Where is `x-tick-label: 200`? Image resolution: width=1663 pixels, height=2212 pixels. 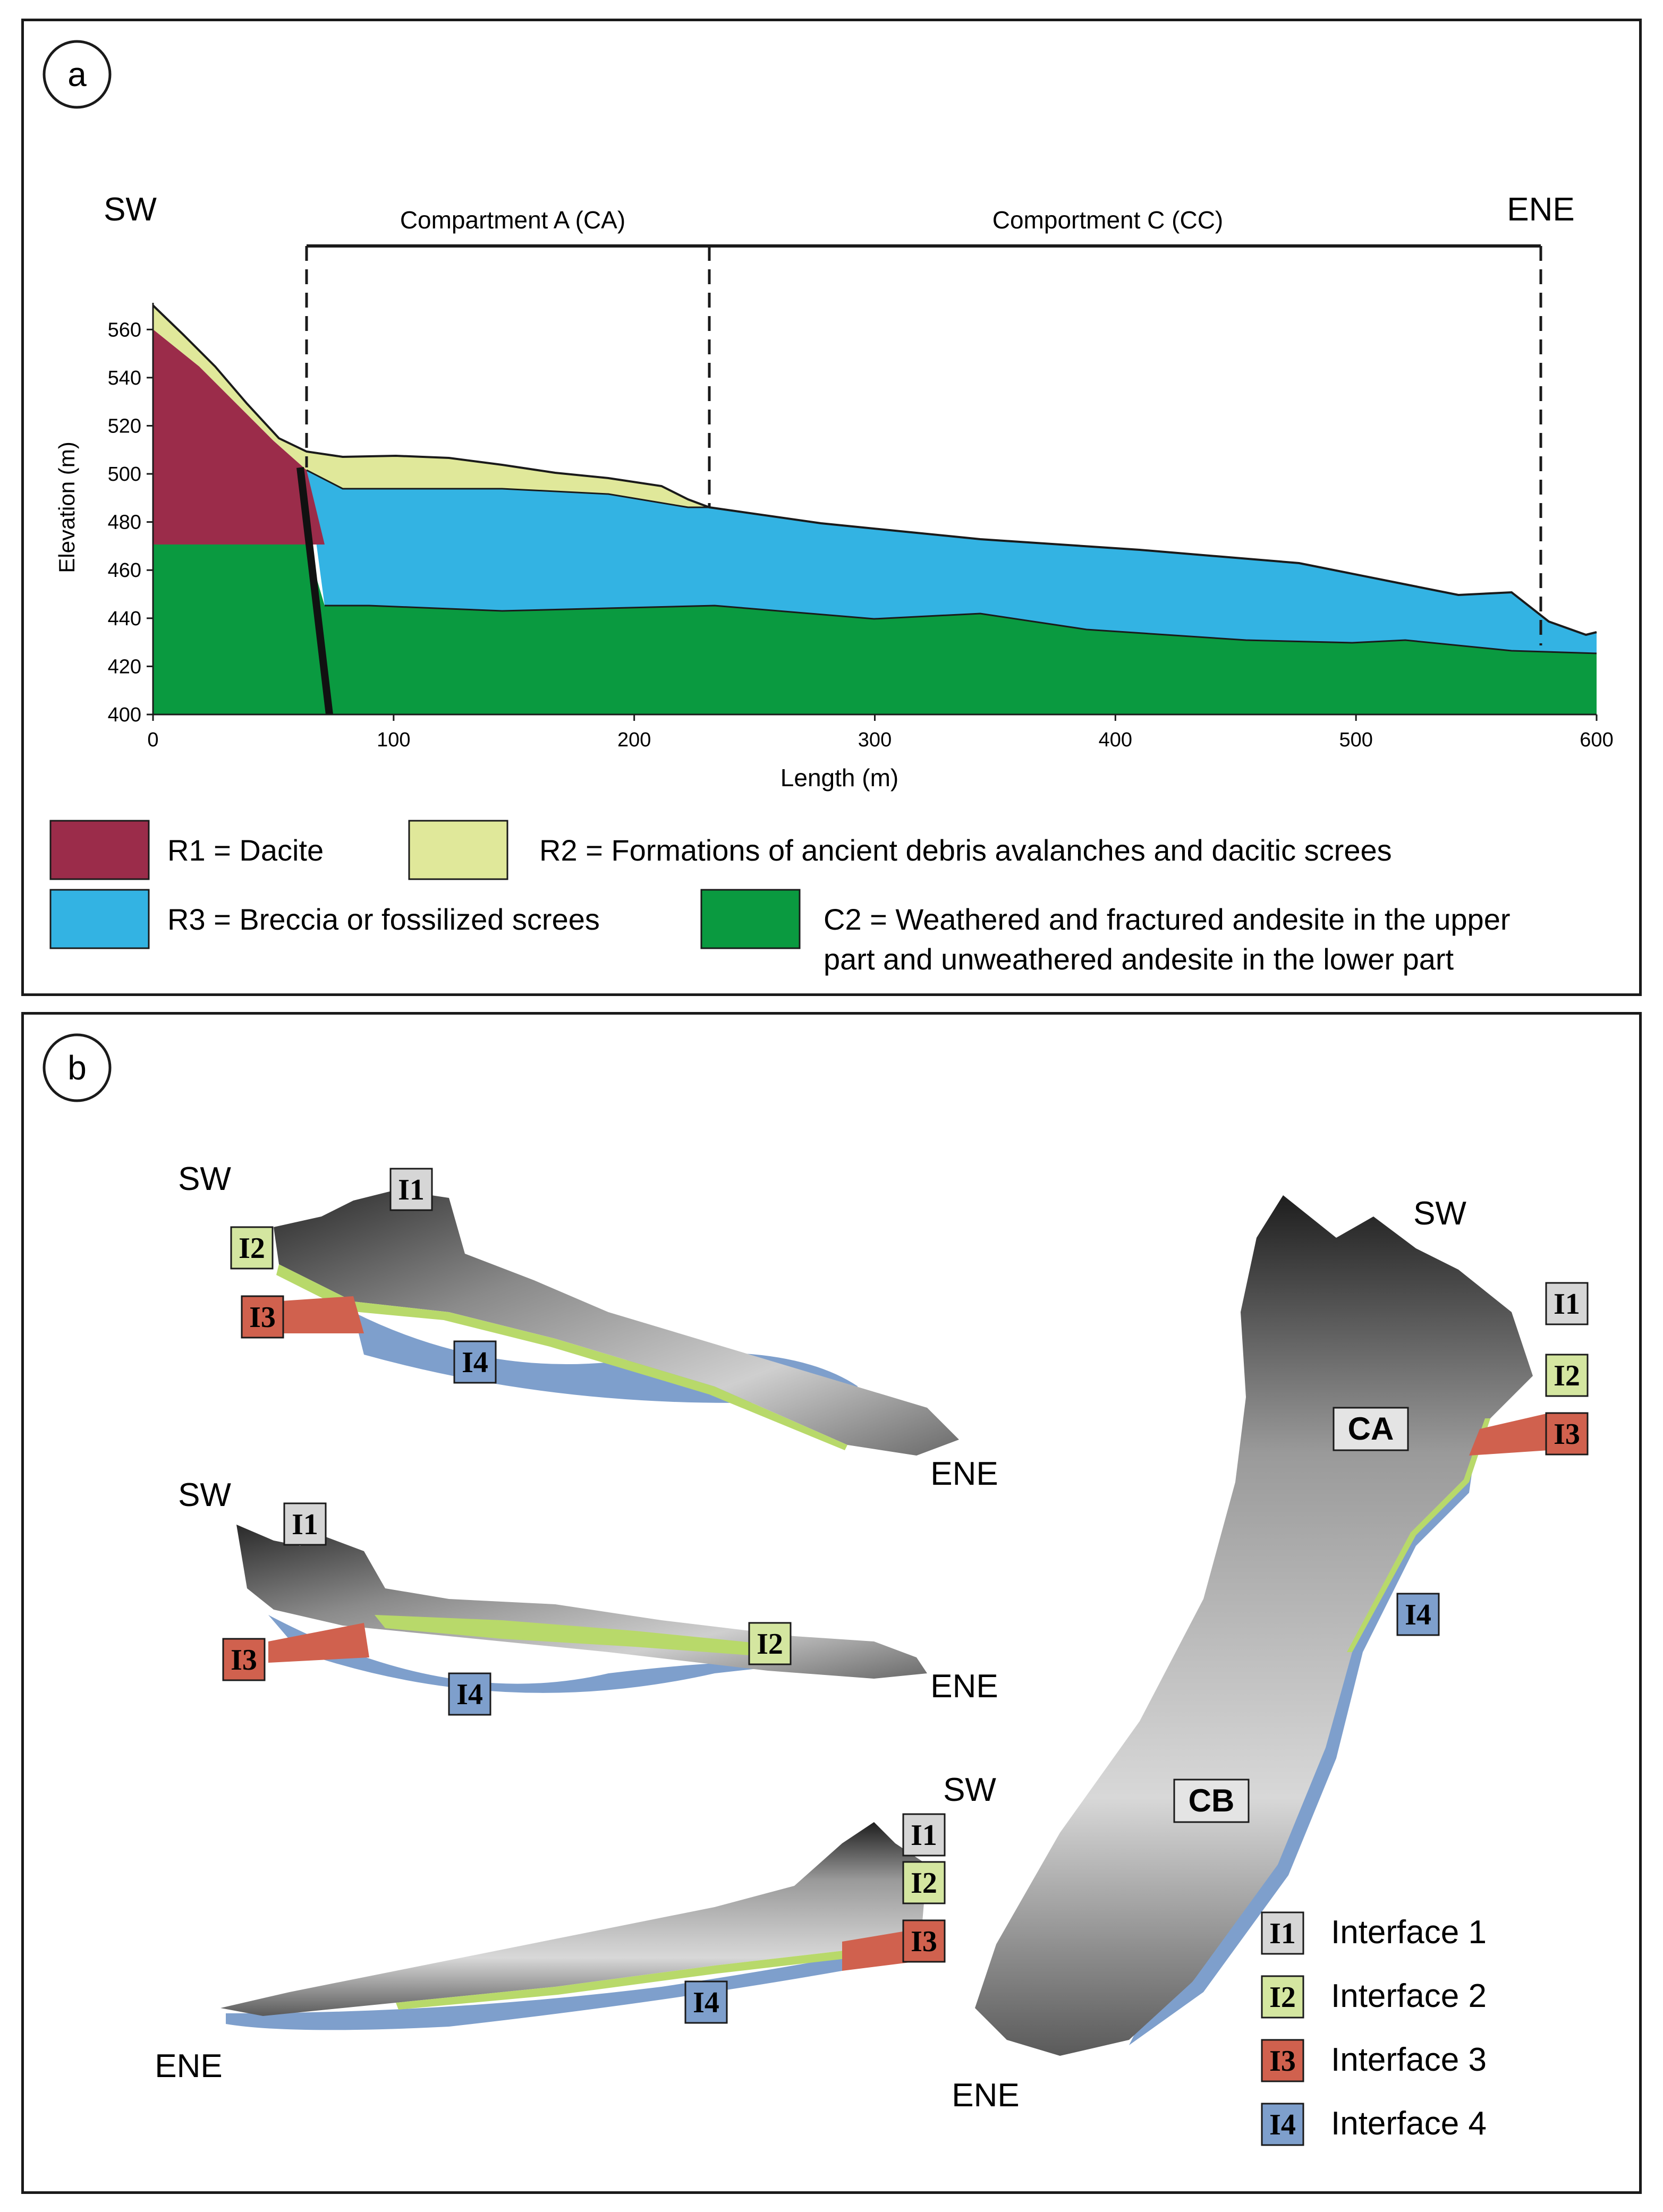
x-tick-label: 200 is located at coordinates (634, 740).